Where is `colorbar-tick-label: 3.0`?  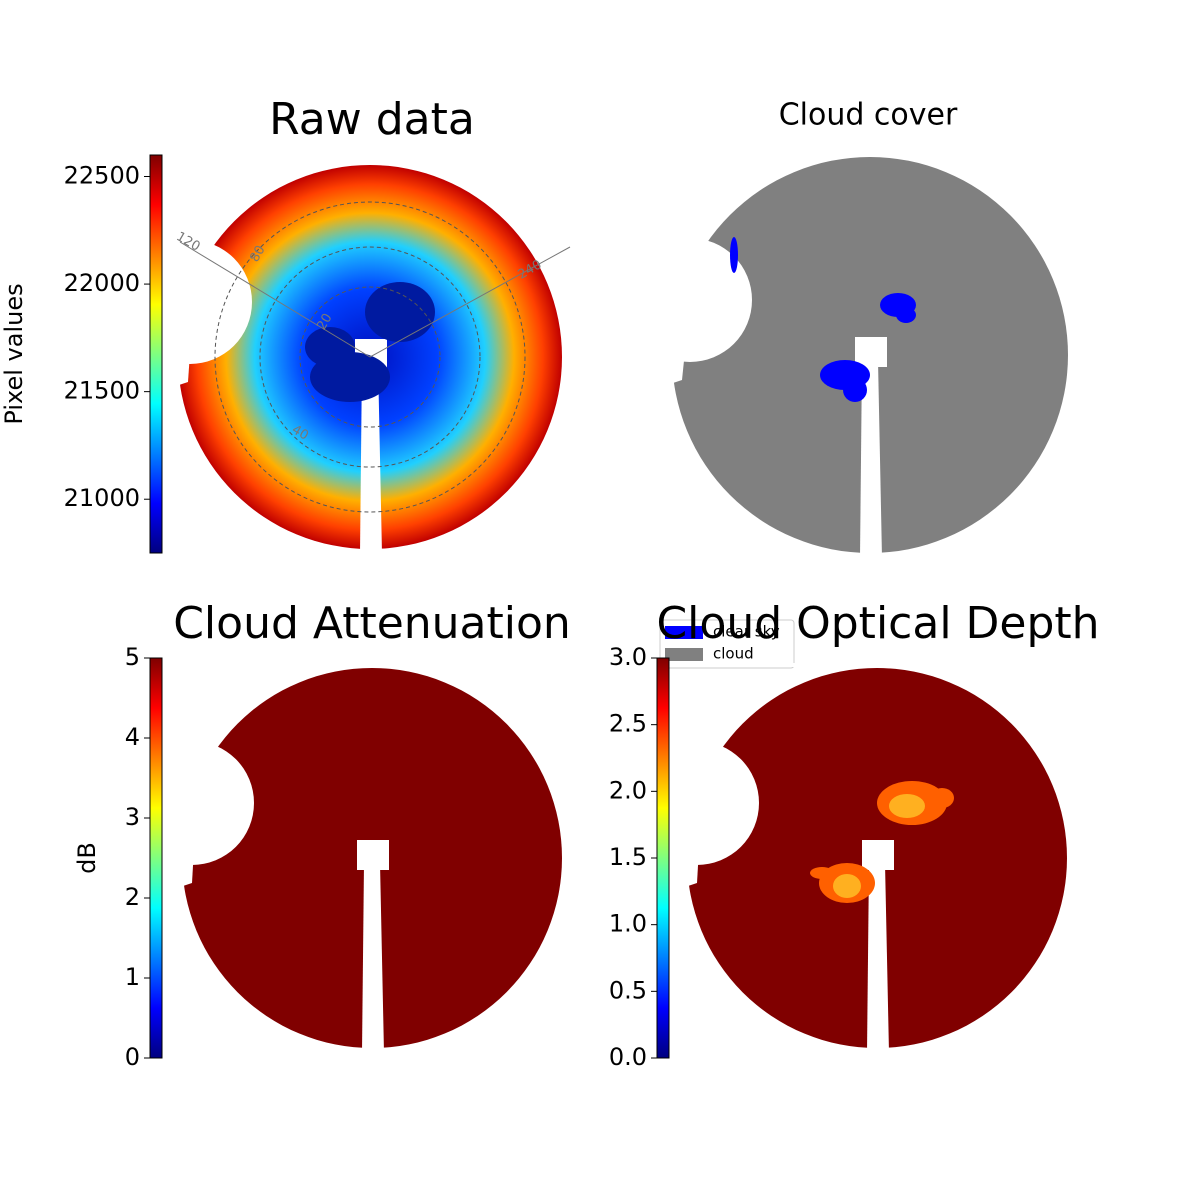 colorbar-tick-label: 3.0 is located at coordinates (628, 657).